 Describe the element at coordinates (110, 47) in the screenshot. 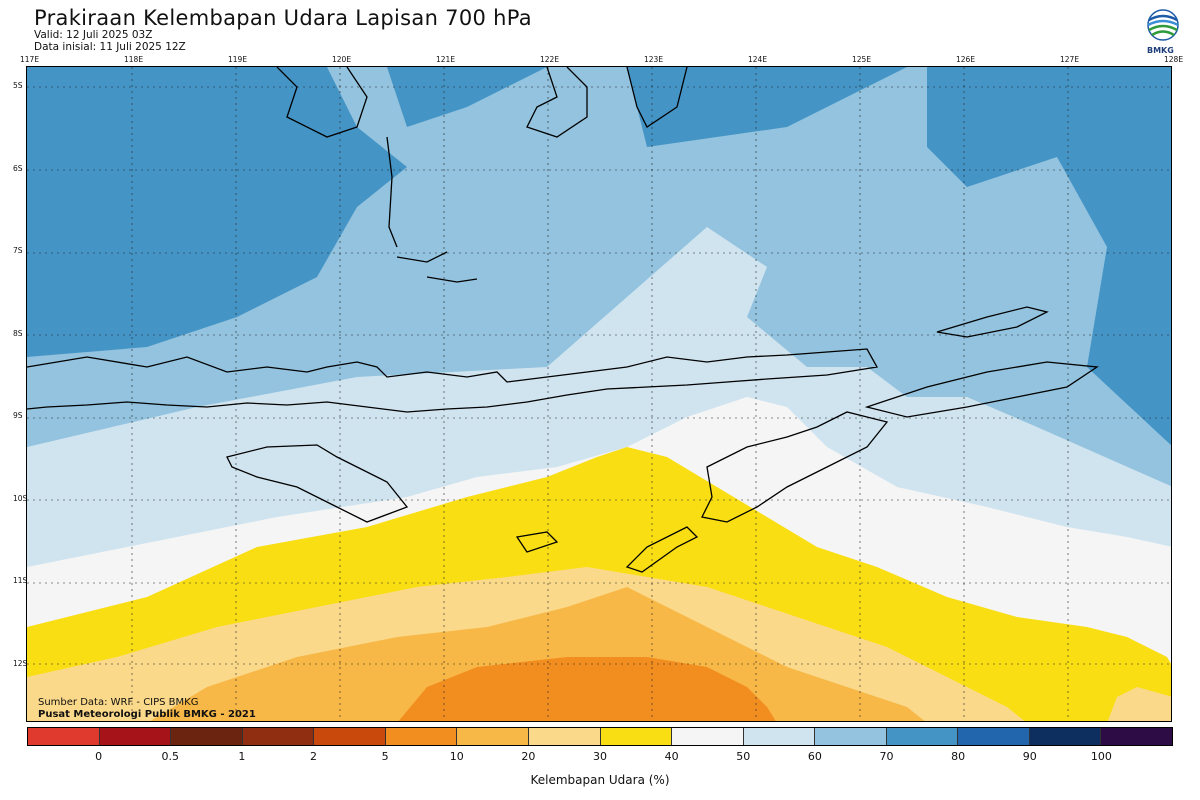

I see `initial-data-time: Data inisial: 11 Juli 2025 12Z` at that location.